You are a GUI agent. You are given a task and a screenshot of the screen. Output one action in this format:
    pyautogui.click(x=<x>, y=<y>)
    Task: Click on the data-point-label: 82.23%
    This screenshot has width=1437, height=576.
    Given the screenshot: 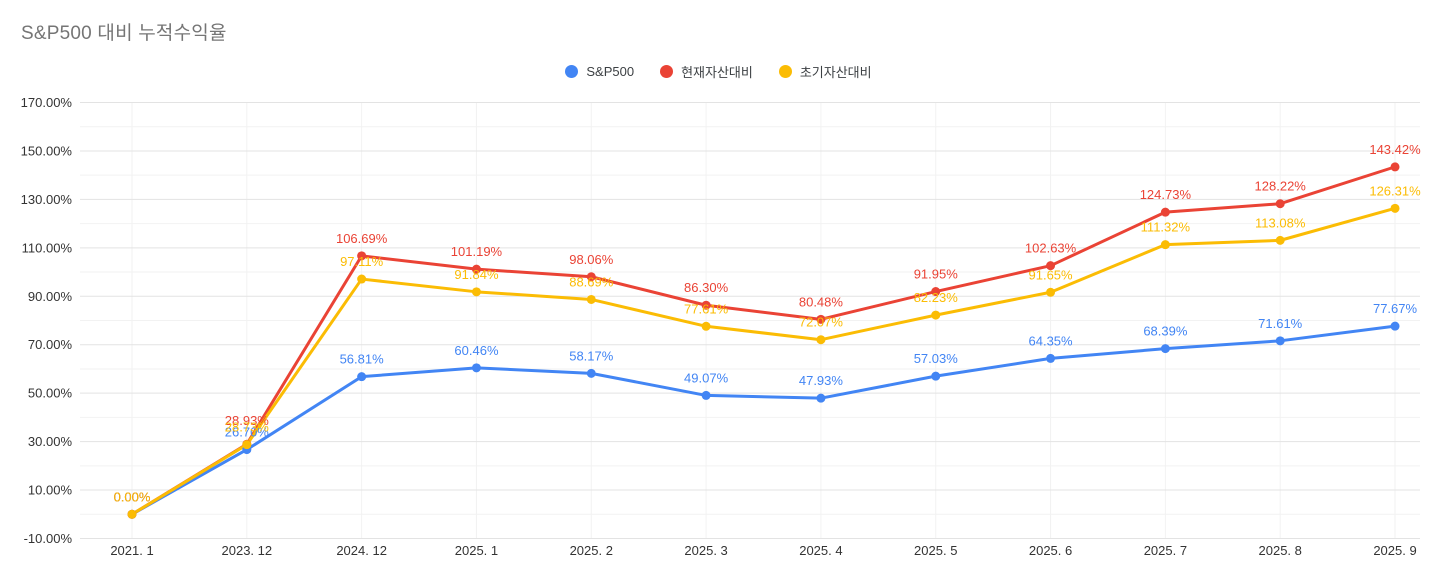 What is the action you would take?
    pyautogui.click(x=936, y=297)
    